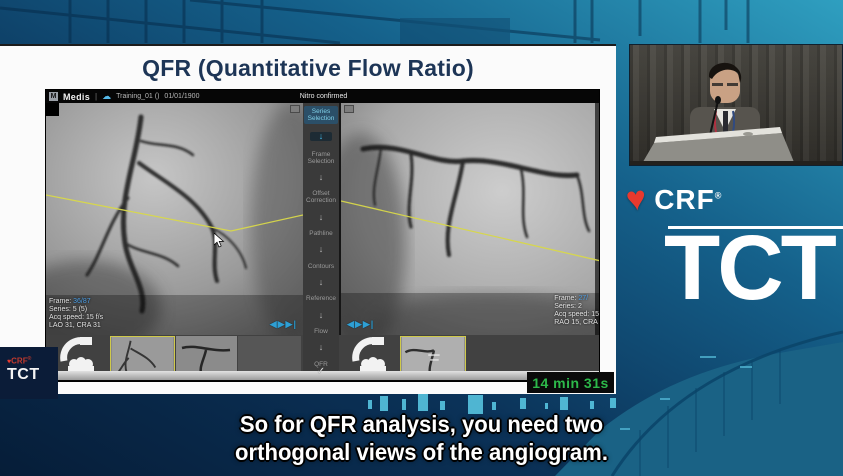 The image size is (843, 476). I want to click on crf-tct-branding: ♥ CRF® TCT, so click(729, 250).